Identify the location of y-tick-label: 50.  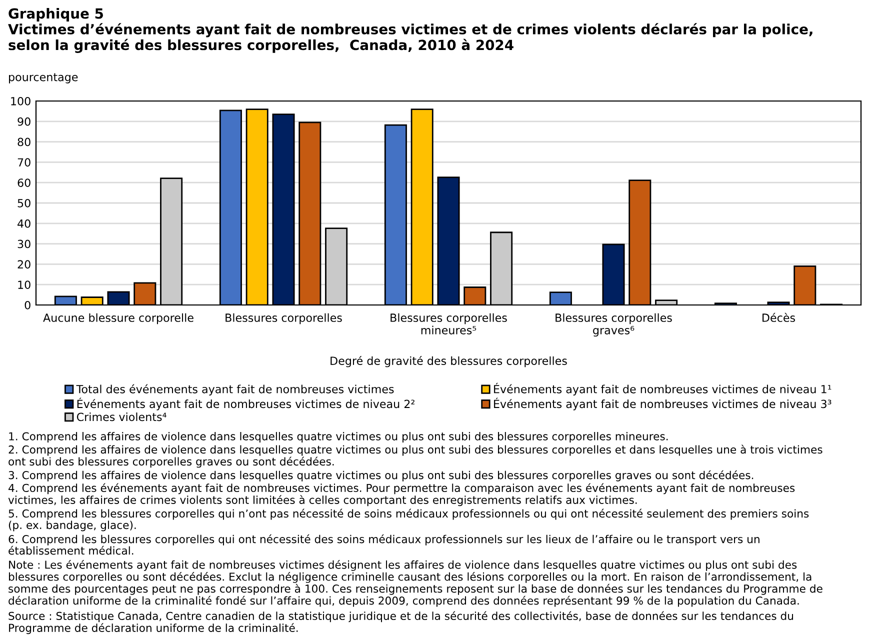
(24, 203).